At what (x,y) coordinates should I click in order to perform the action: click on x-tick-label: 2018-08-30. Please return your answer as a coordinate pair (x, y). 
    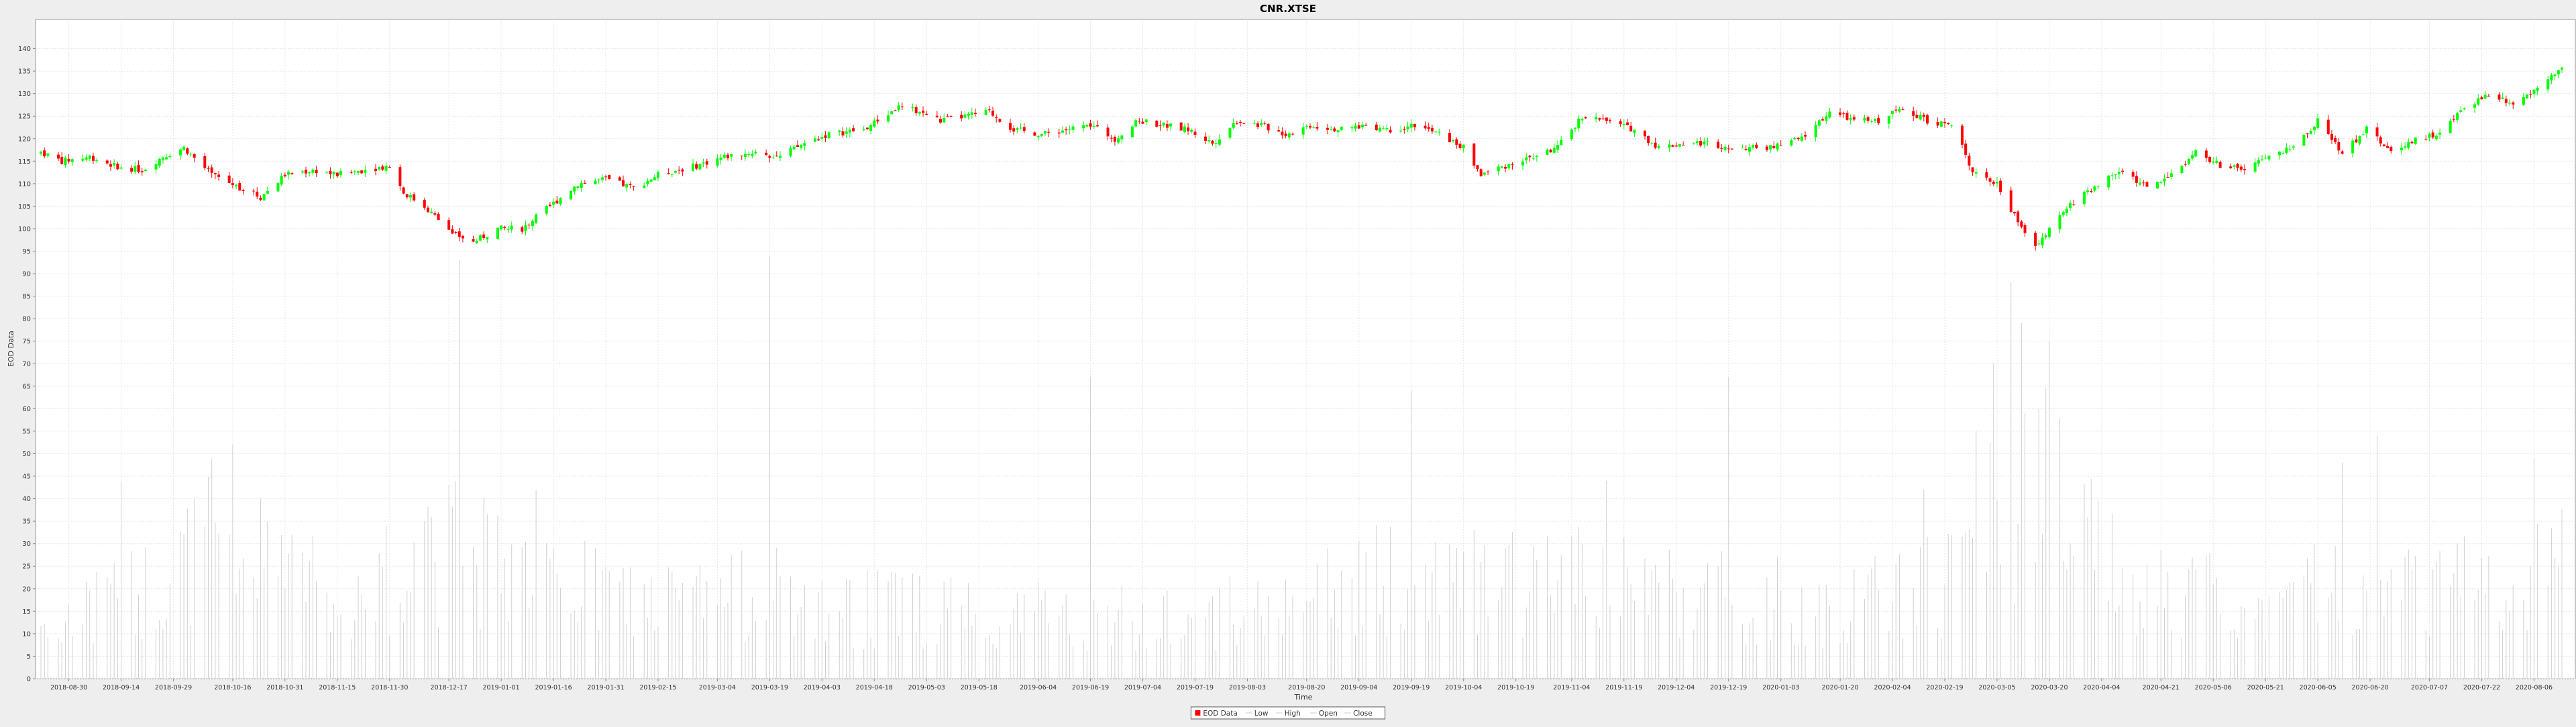
    Looking at the image, I should click on (68, 687).